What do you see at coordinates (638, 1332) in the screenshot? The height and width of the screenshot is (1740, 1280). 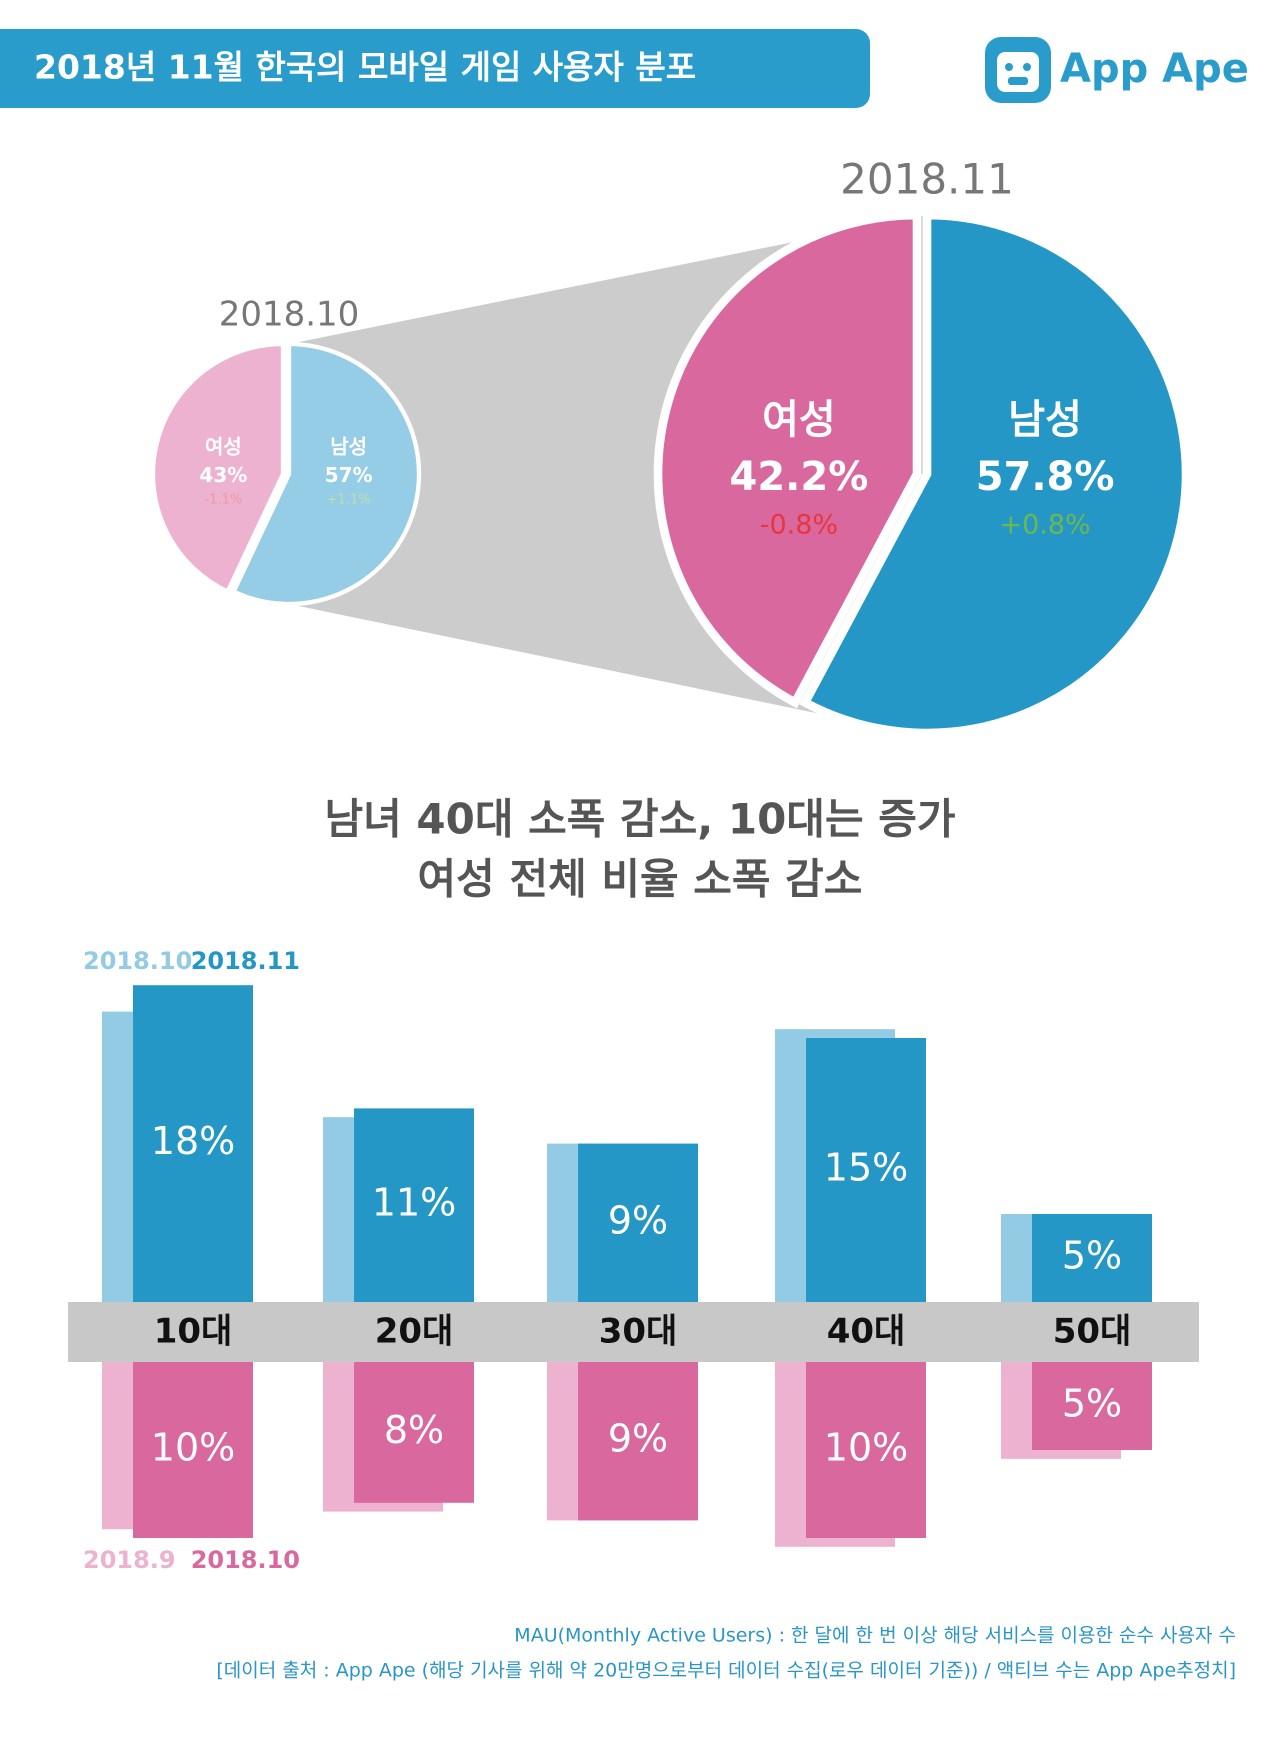 I see `category-label: 30대` at bounding box center [638, 1332].